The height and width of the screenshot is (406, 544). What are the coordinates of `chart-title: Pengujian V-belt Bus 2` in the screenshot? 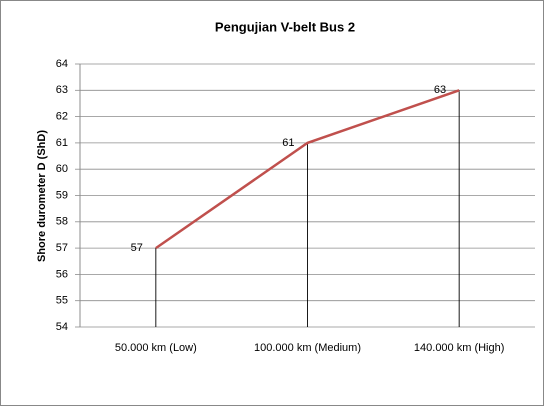 It's located at (285, 26).